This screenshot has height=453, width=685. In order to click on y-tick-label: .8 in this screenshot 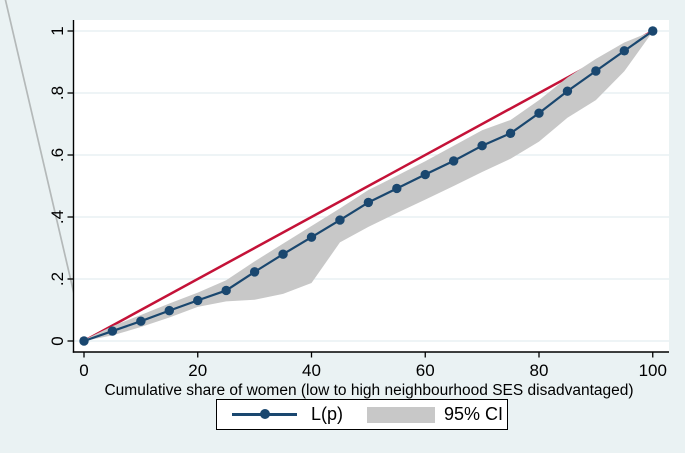, I will do `click(57, 93)`.